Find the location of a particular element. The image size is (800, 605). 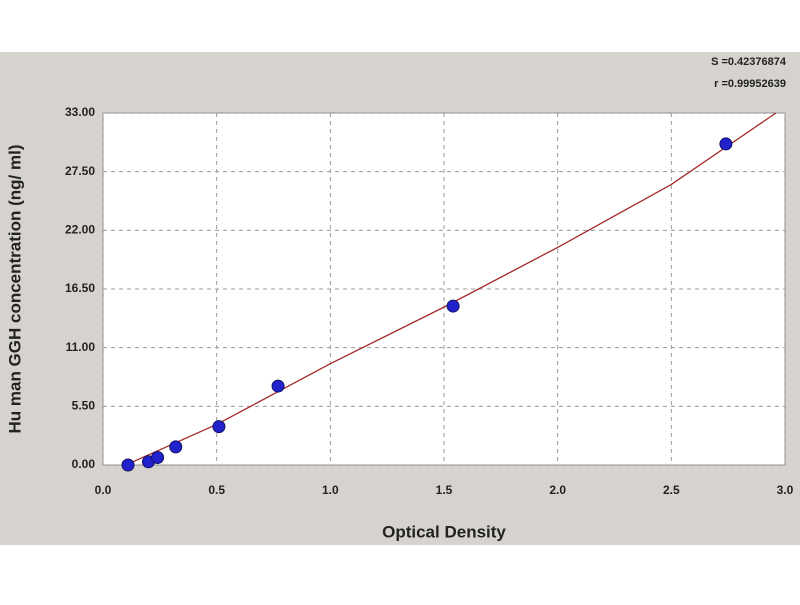

y-tick-label: 22.00 is located at coordinates (80, 230).